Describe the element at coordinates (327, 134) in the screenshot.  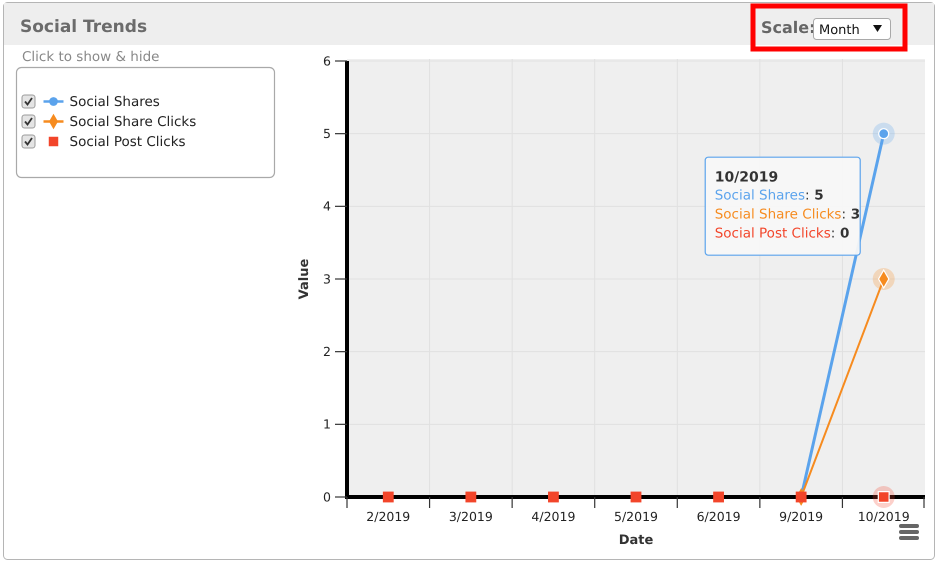
I see `y-tick-label: 5` at that location.